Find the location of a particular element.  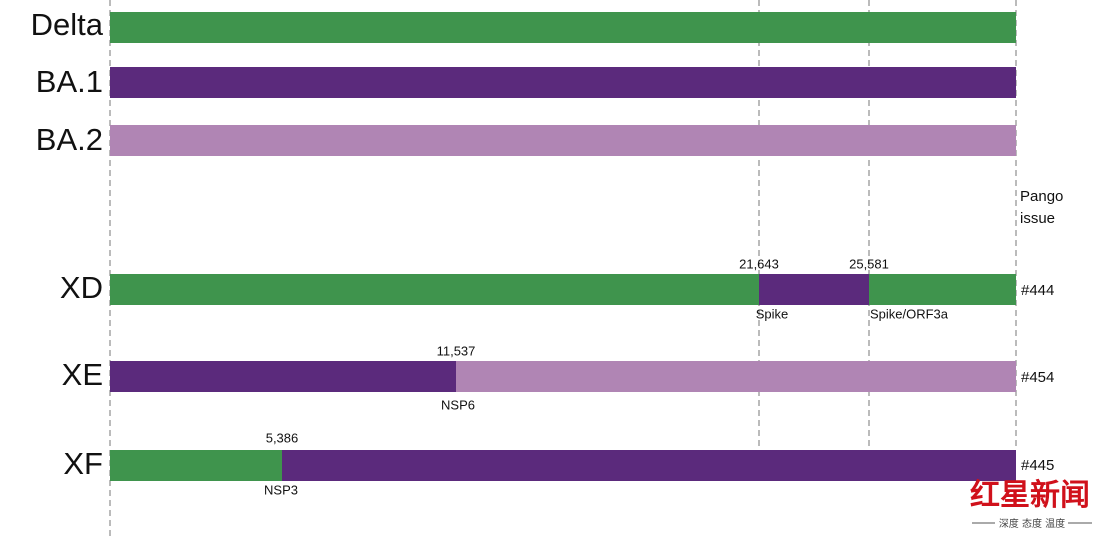

breakpoint-gene: Spike is located at coordinates (772, 313).